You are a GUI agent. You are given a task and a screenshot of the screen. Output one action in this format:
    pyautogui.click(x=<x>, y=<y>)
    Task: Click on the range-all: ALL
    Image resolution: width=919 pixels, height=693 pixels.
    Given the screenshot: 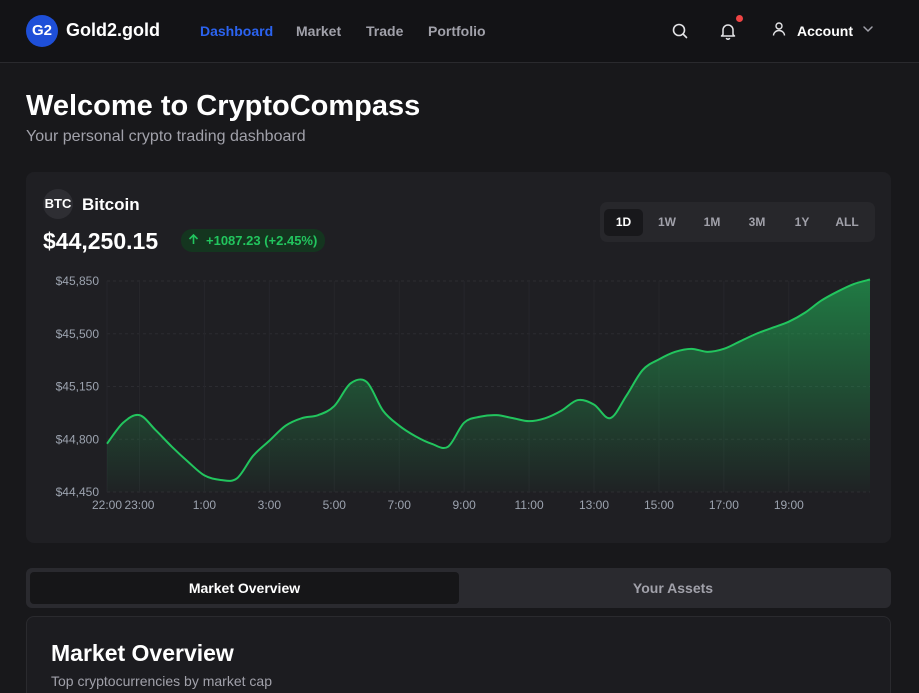 What is the action you would take?
    pyautogui.click(x=847, y=222)
    